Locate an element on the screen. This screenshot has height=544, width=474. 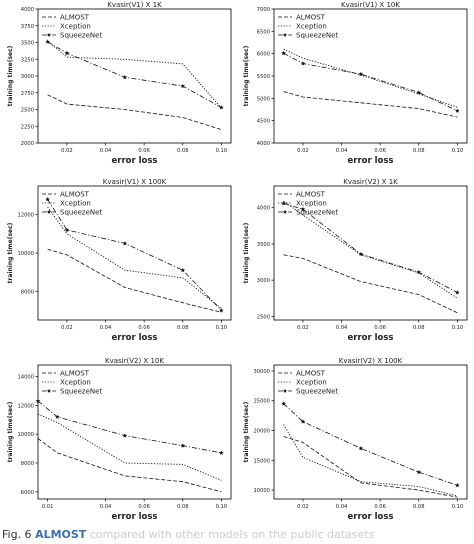
chart-title: Kvasir(V1) X 1K is located at coordinates (134, 5).